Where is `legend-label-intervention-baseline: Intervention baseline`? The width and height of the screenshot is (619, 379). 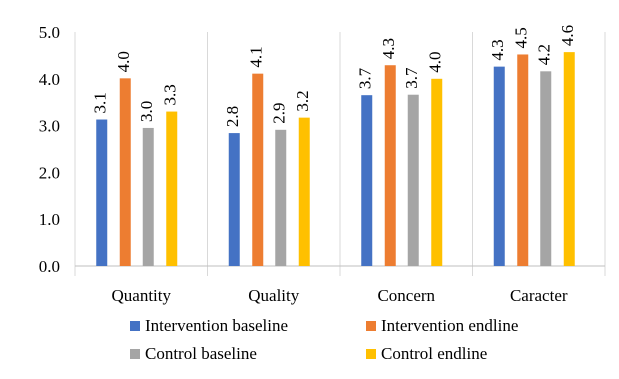 legend-label-intervention-baseline: Intervention baseline is located at coordinates (217, 325).